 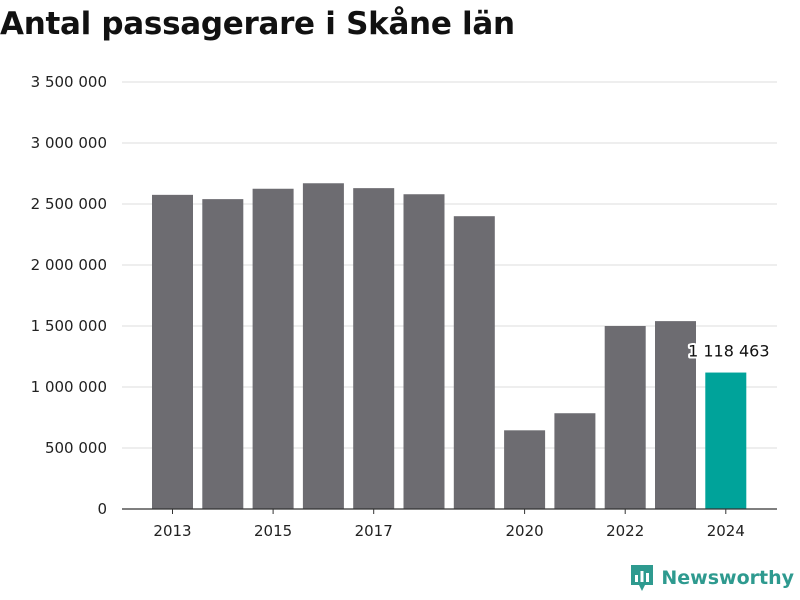 I want to click on y-tick-label: 0, so click(x=102, y=509).